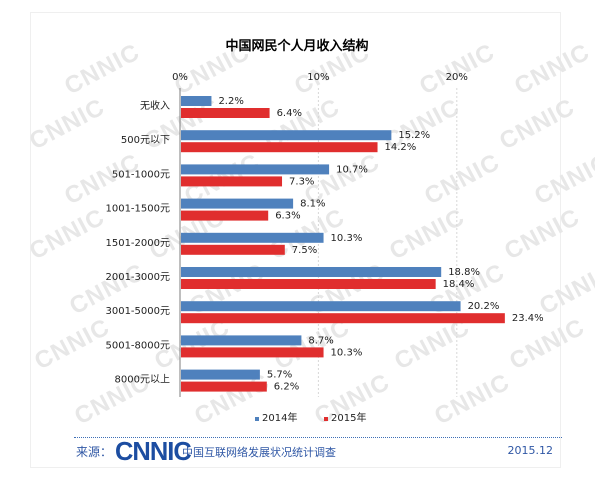 The image size is (595, 493). I want to click on category-label-8: 5001-8000元, so click(137, 345).